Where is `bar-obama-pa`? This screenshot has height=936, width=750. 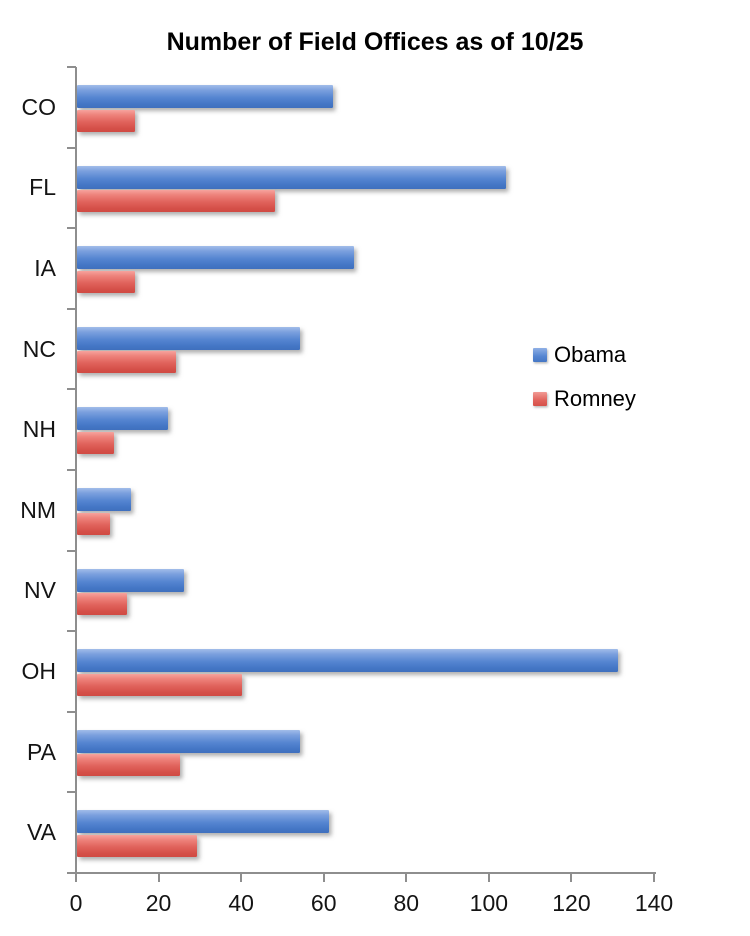
bar-obama-pa is located at coordinates (188, 741).